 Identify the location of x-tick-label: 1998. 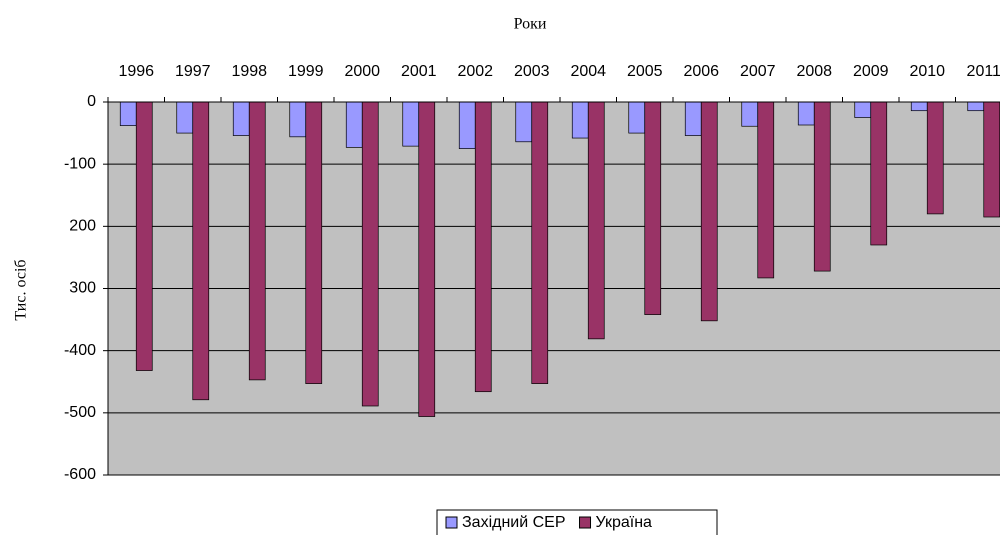
(249, 71).